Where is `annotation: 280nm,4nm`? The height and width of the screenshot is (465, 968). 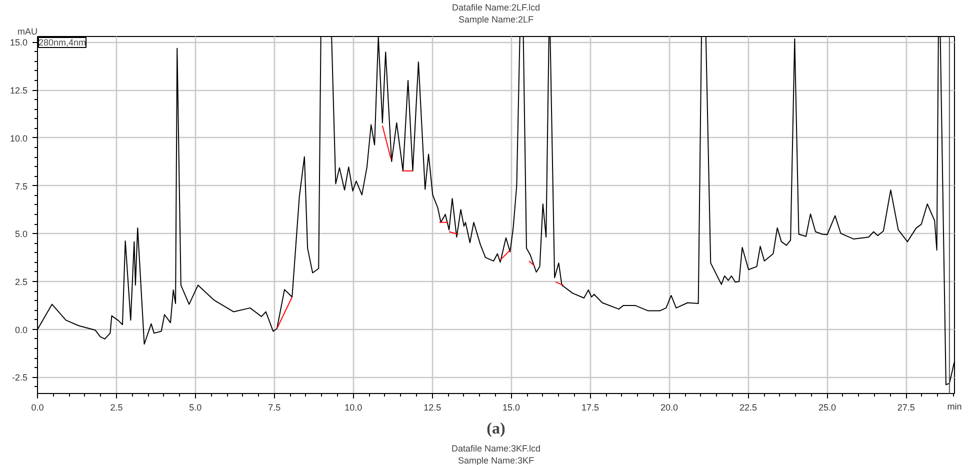 annotation: 280nm,4nm is located at coordinates (62, 43).